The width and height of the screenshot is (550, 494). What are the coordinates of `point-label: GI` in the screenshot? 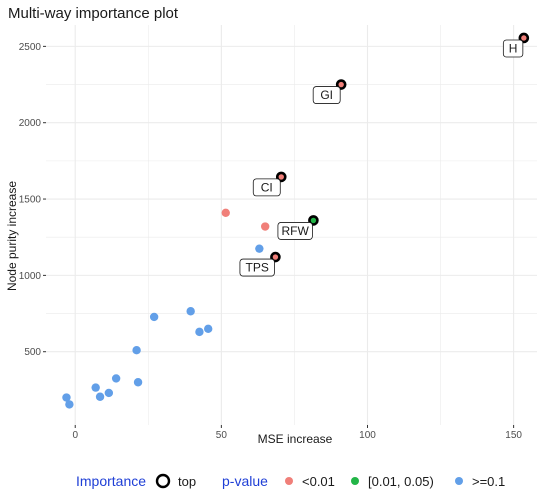 It's located at (326, 95).